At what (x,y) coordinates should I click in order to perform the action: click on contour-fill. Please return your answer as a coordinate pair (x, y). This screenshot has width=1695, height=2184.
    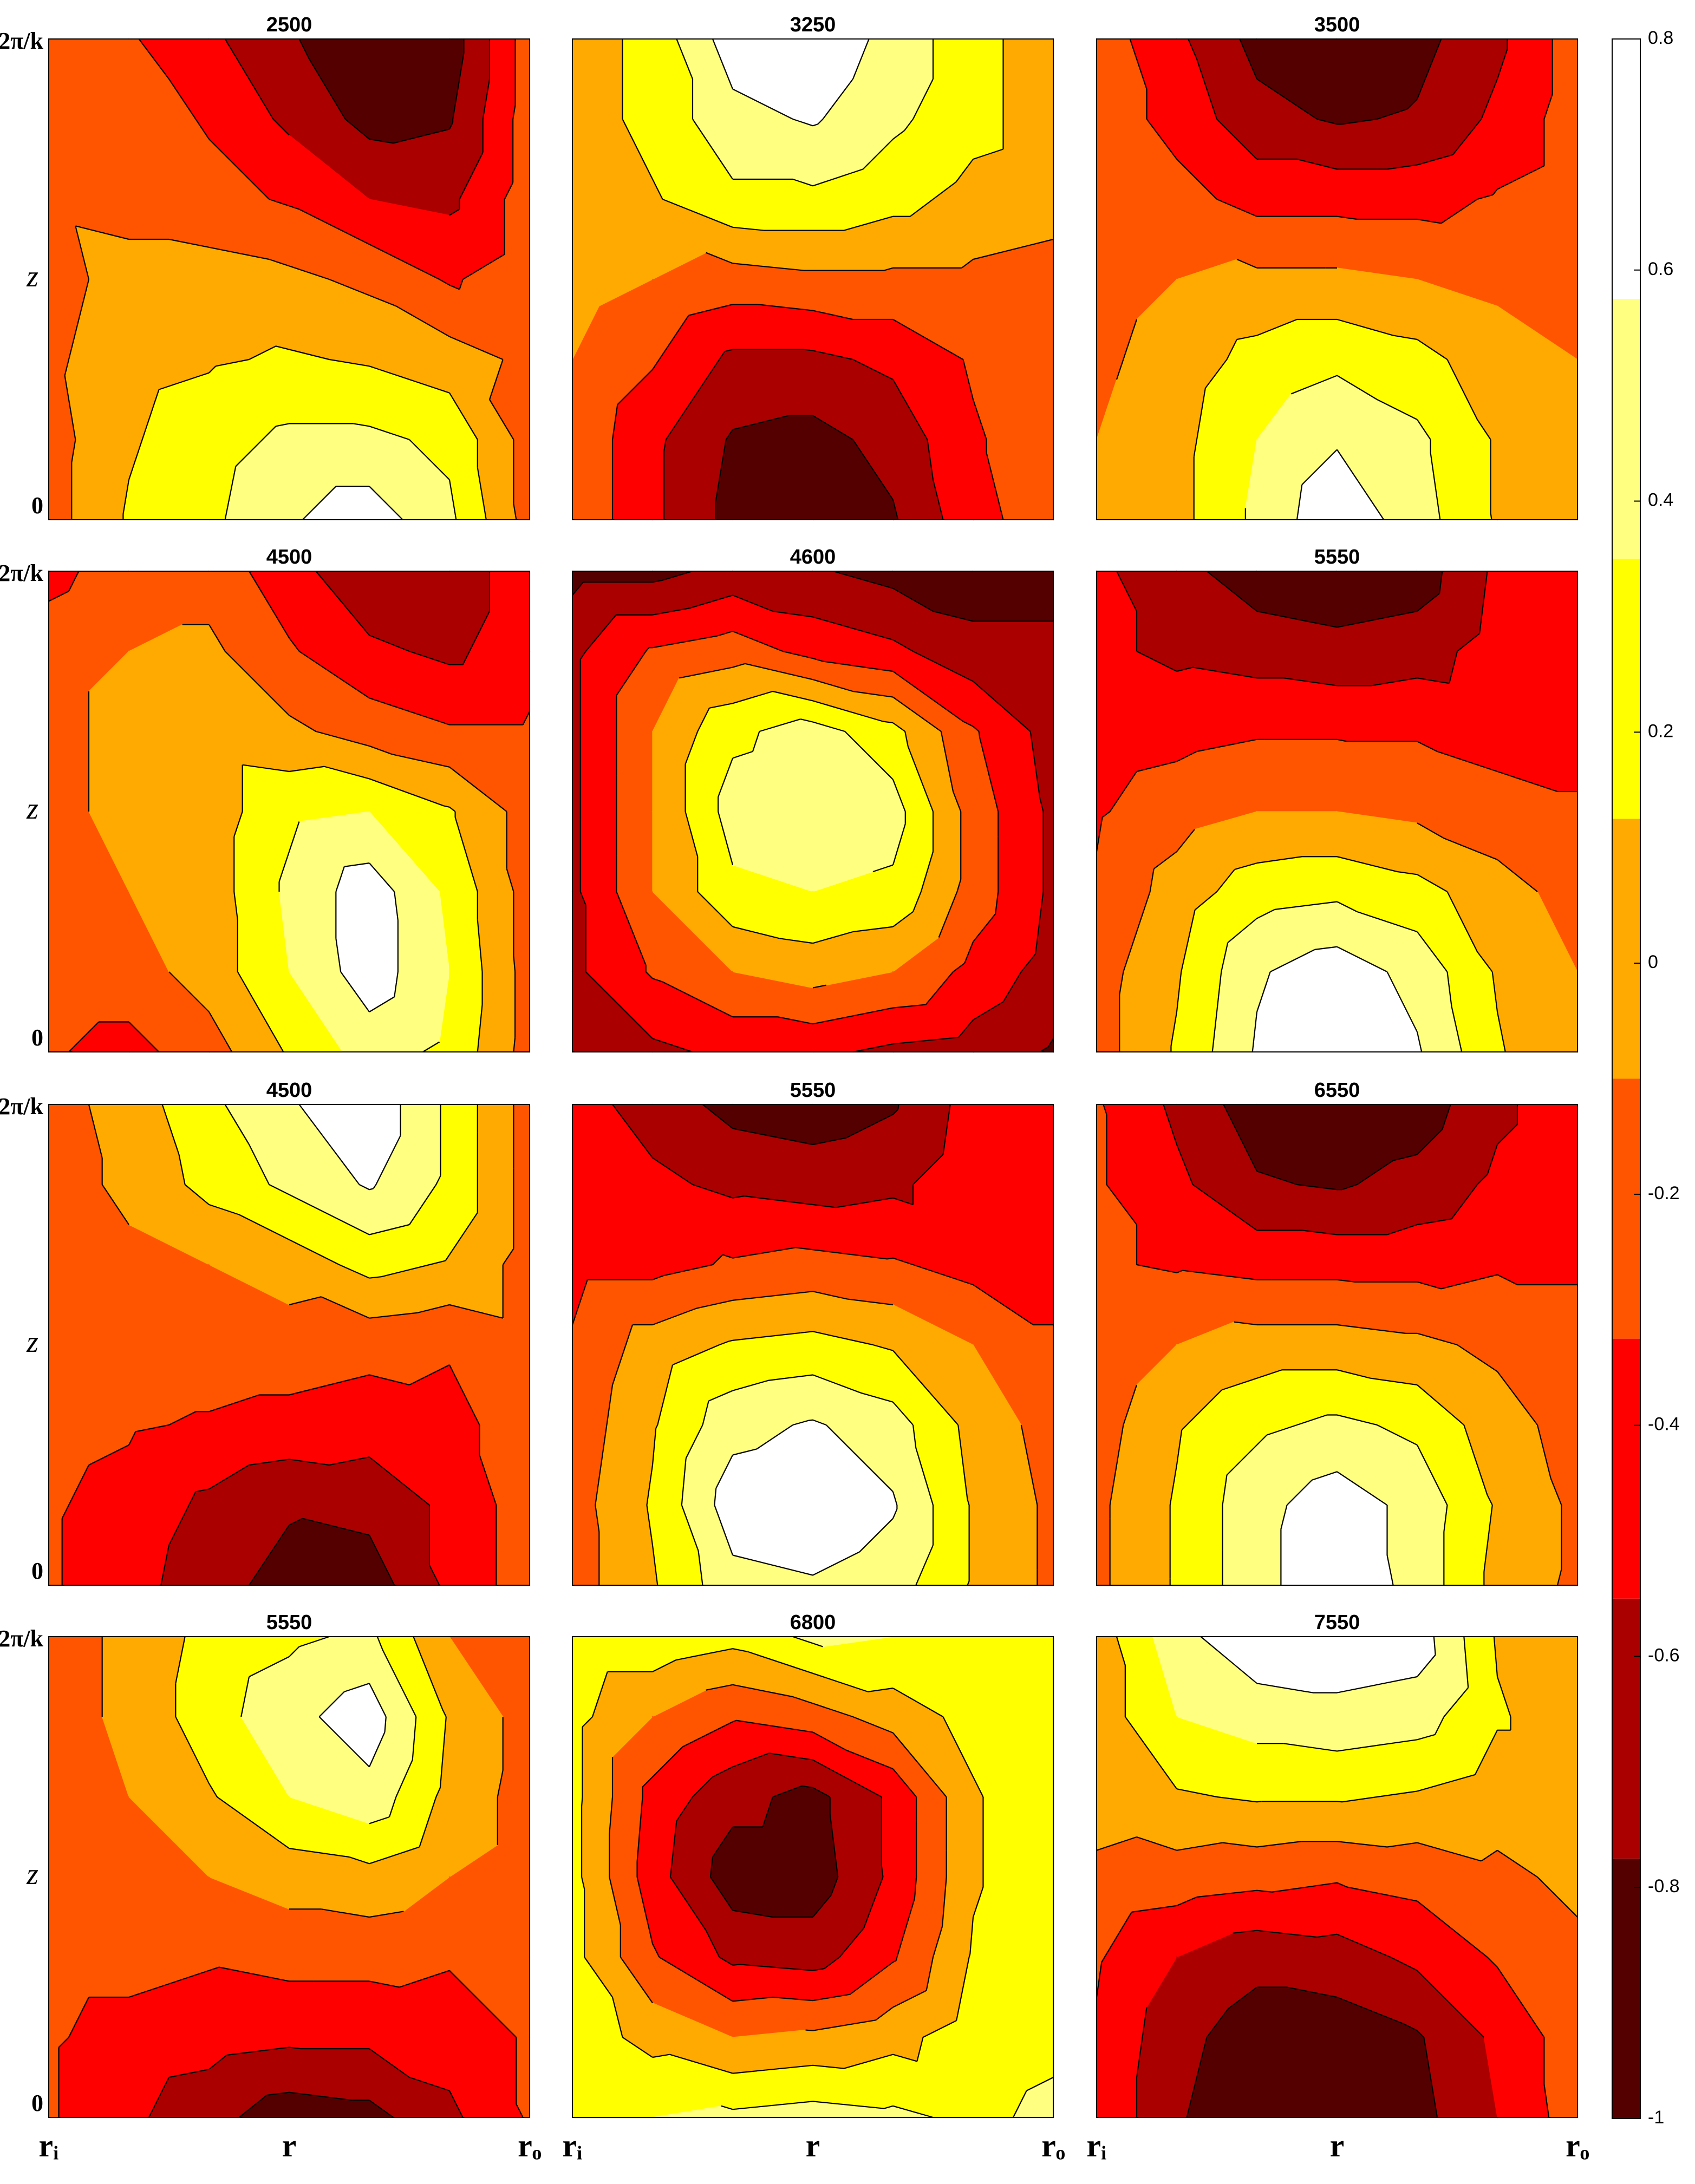
    Looking at the image, I should click on (1494, 480).